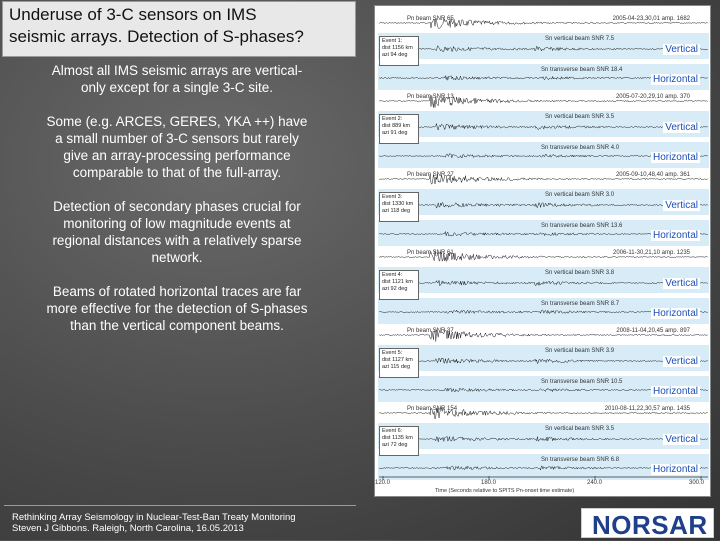 The image size is (720, 541). I want to click on title-line-2: seismic arrays. Detection of S-phases?, so click(156, 36).